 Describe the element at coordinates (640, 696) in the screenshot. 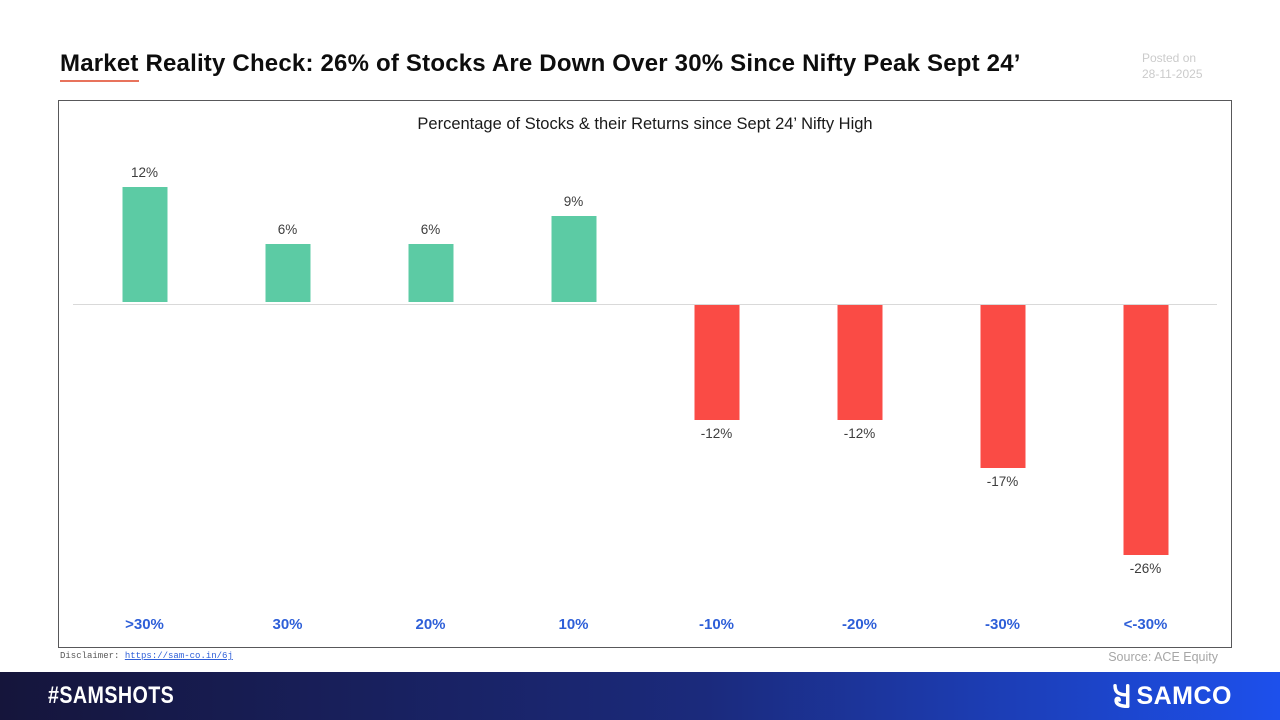

I see `footer-bar: #SAMSHOTS SAMCO` at that location.